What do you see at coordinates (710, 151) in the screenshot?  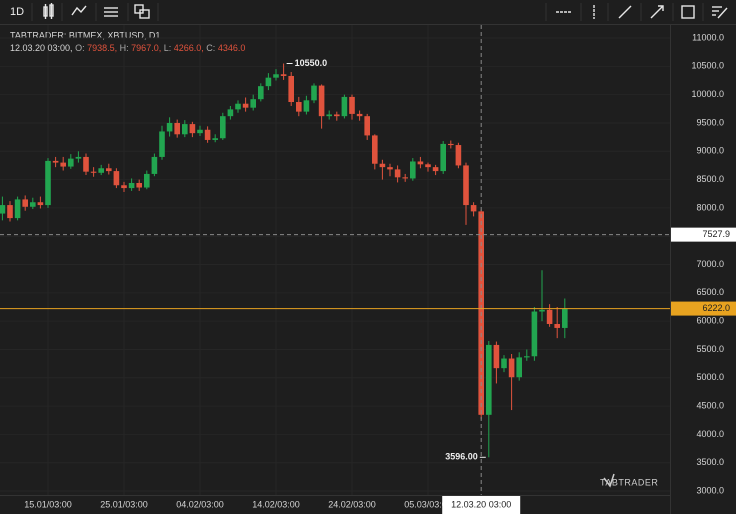 I see `y-tick-label: 9000.0` at bounding box center [710, 151].